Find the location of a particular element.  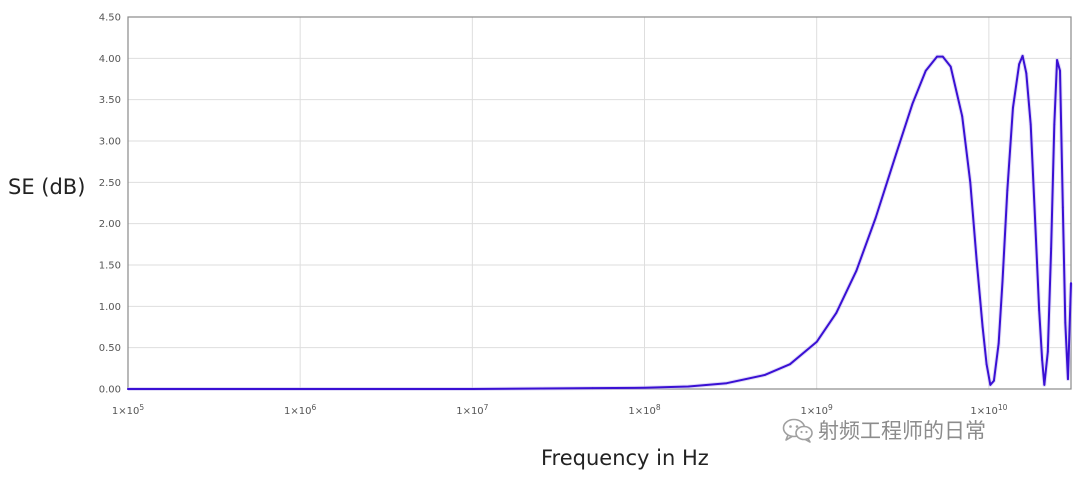

y-tick-label: 4.50 is located at coordinates (110, 18).